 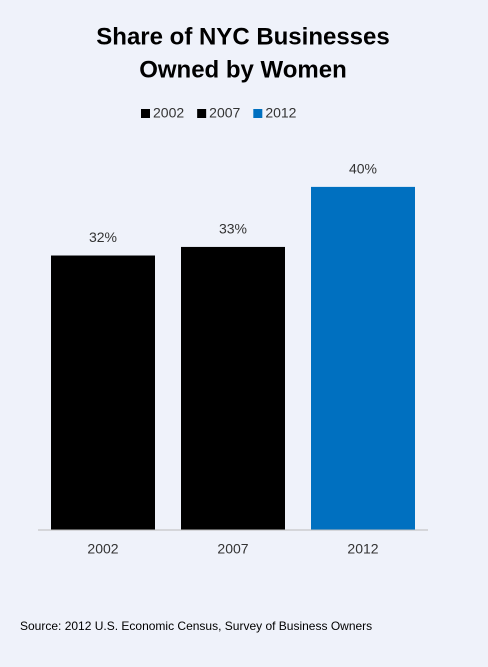 I want to click on x-tick-label: 2007, so click(x=232, y=549).